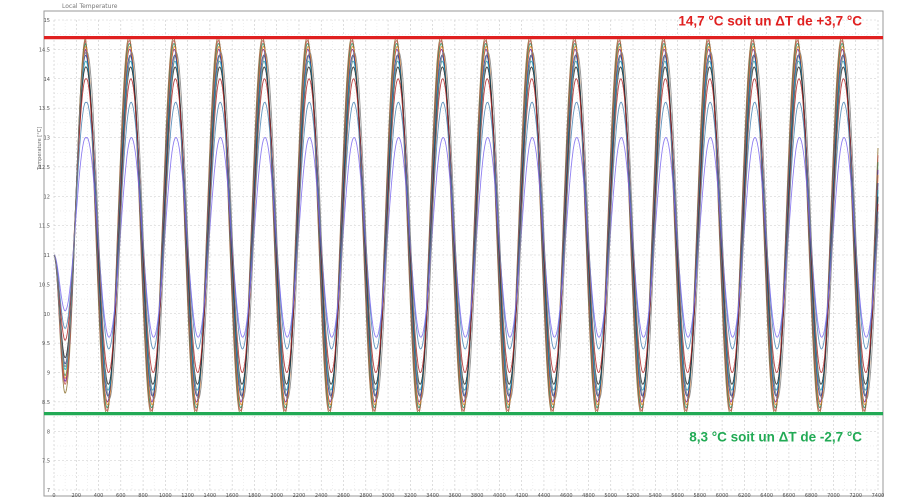 The height and width of the screenshot is (501, 897). I want to click on x-tick-label: 2800, so click(365, 496).